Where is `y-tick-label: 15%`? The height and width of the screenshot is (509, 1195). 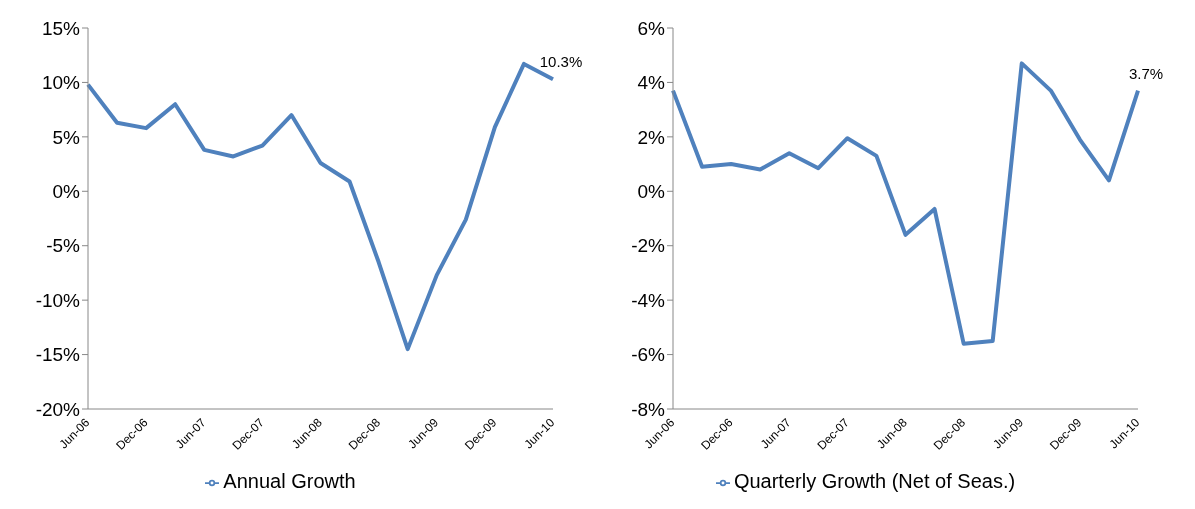 y-tick-label: 15% is located at coordinates (61, 28).